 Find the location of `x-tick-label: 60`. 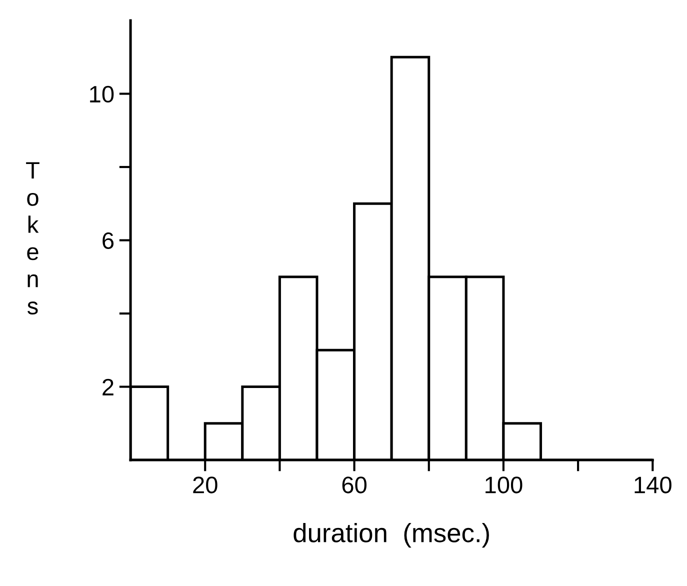

x-tick-label: 60 is located at coordinates (354, 485).